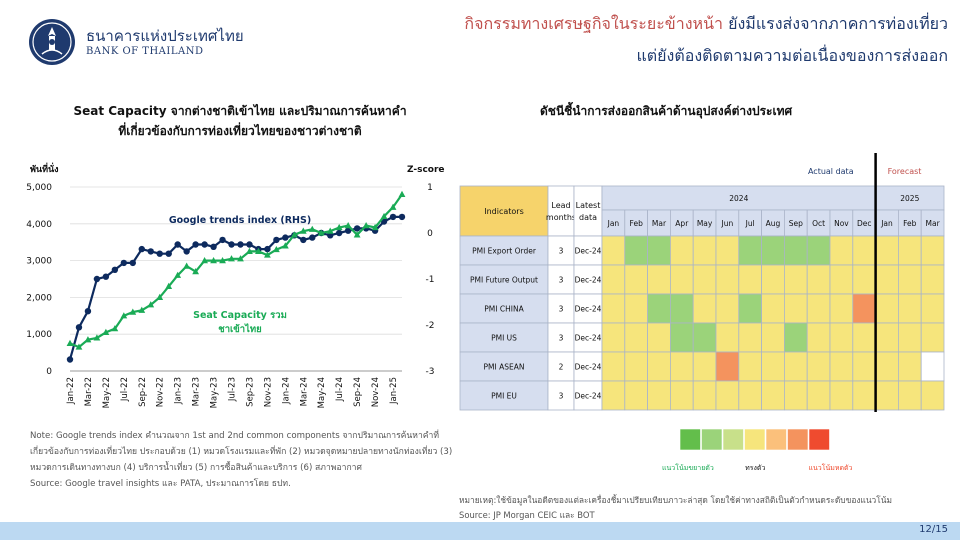 This screenshot has height=540, width=960. What do you see at coordinates (738, 198) in the screenshot?
I see `year-2024-label: 2024` at bounding box center [738, 198].